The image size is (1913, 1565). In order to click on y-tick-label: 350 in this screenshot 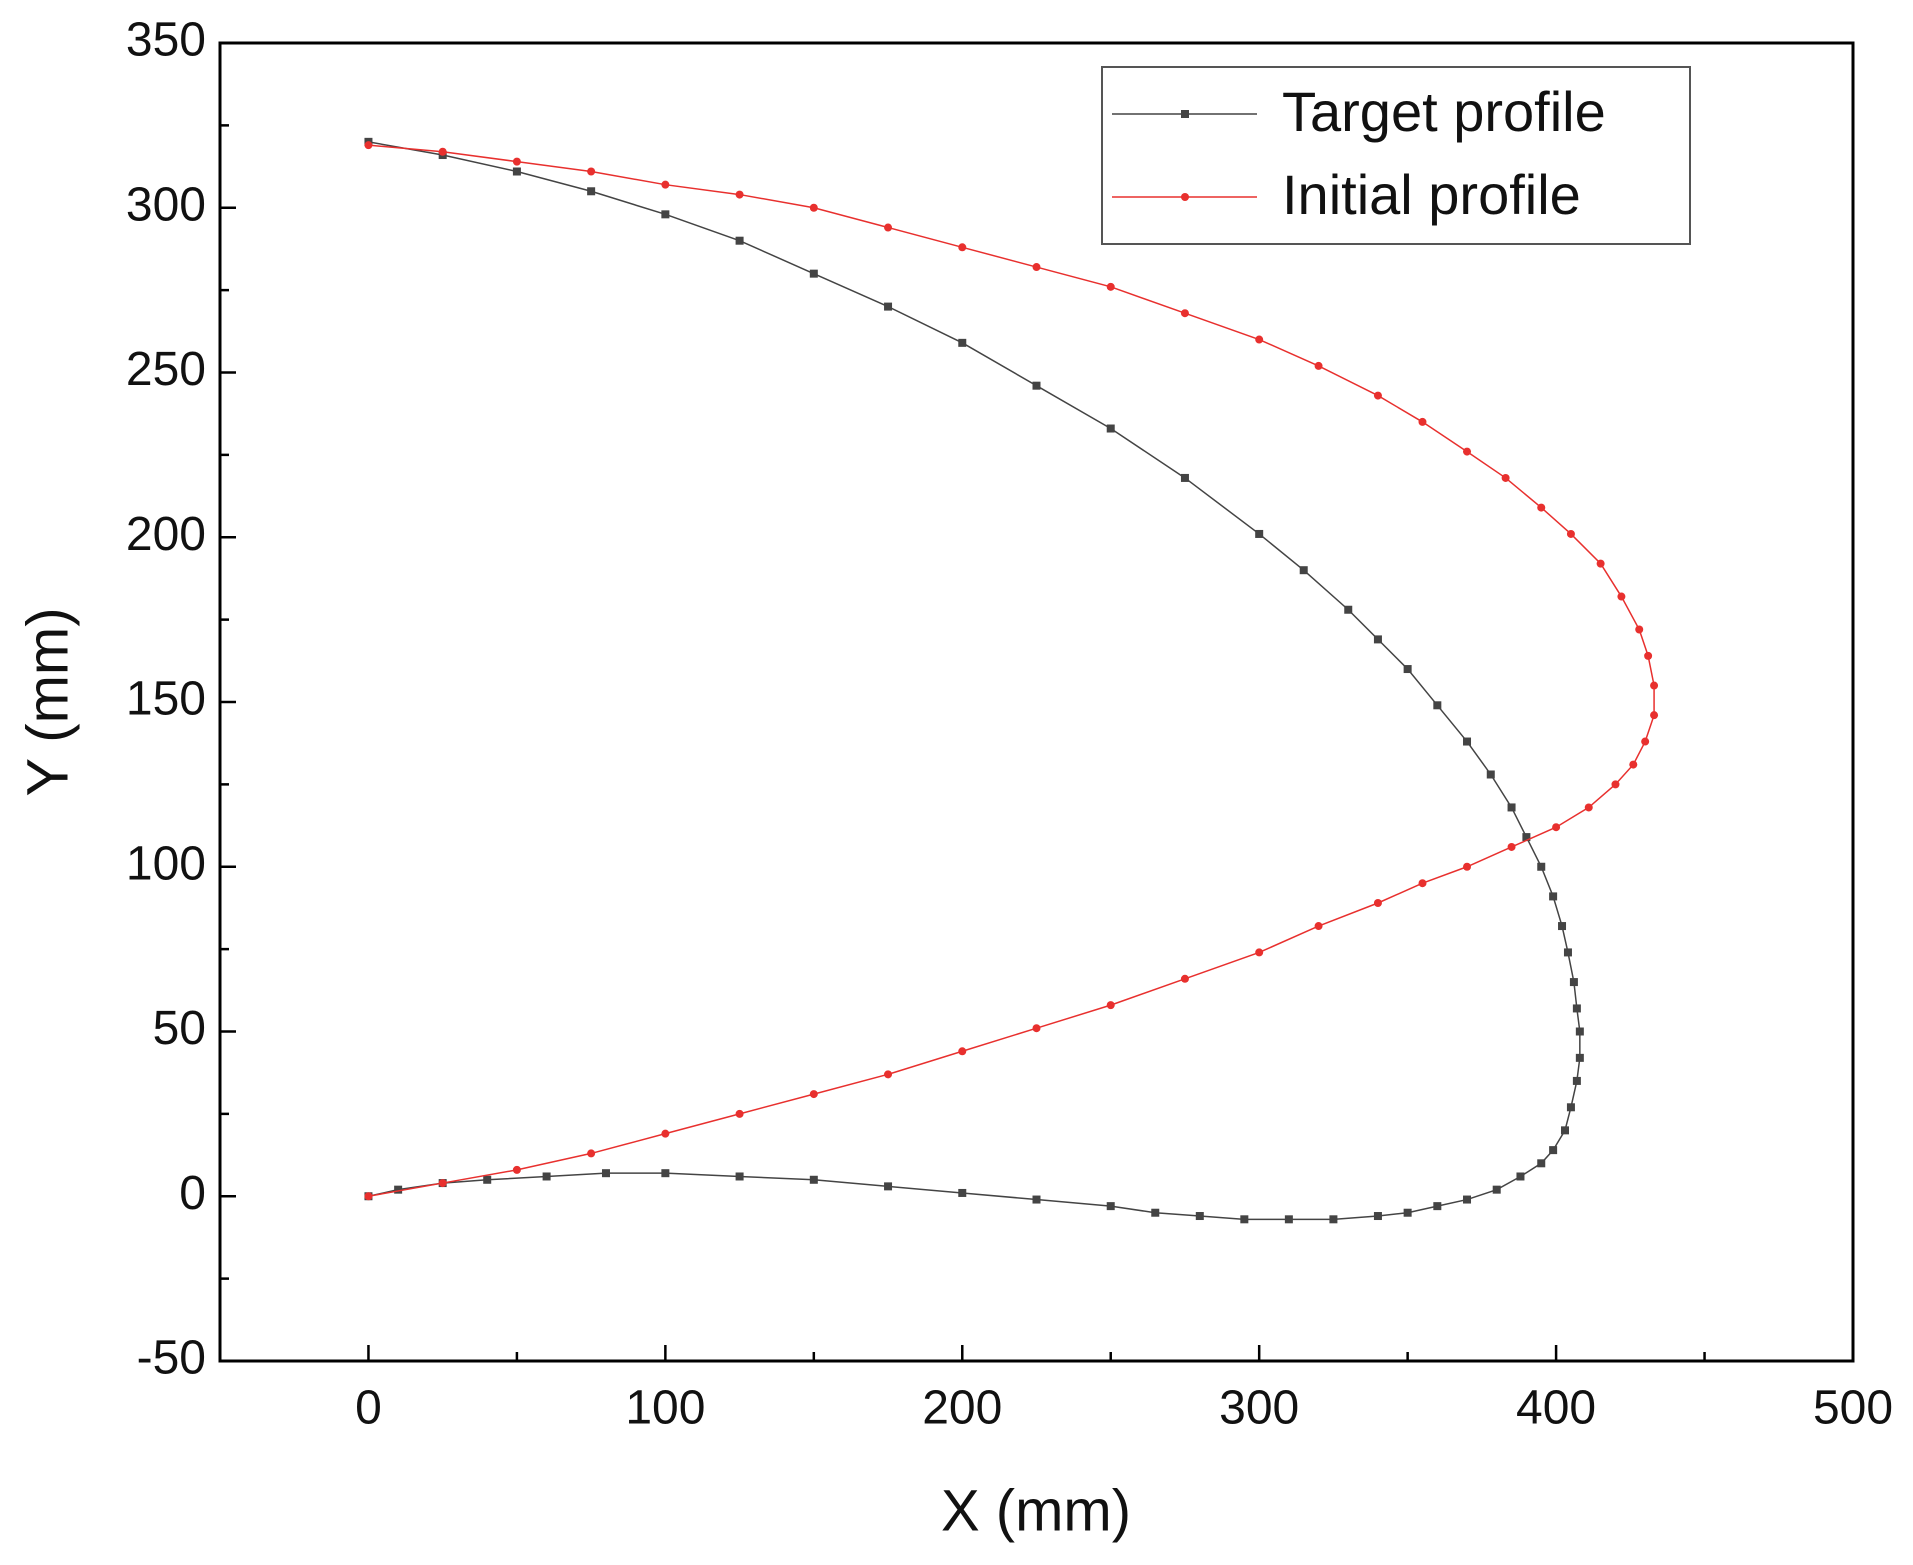, I will do `click(166, 40)`.